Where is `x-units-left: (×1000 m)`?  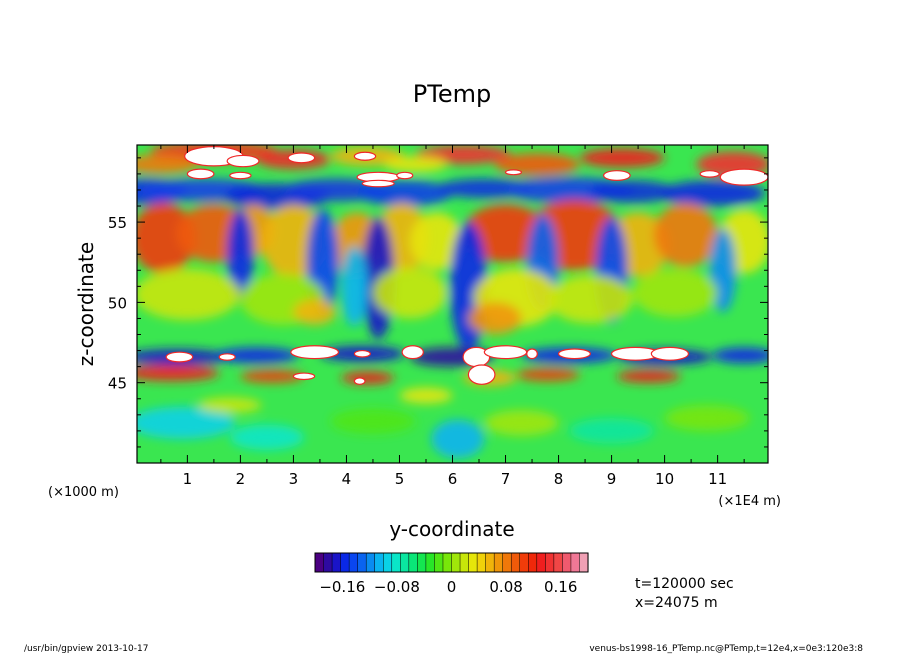 x-units-left: (×1000 m) is located at coordinates (83, 492).